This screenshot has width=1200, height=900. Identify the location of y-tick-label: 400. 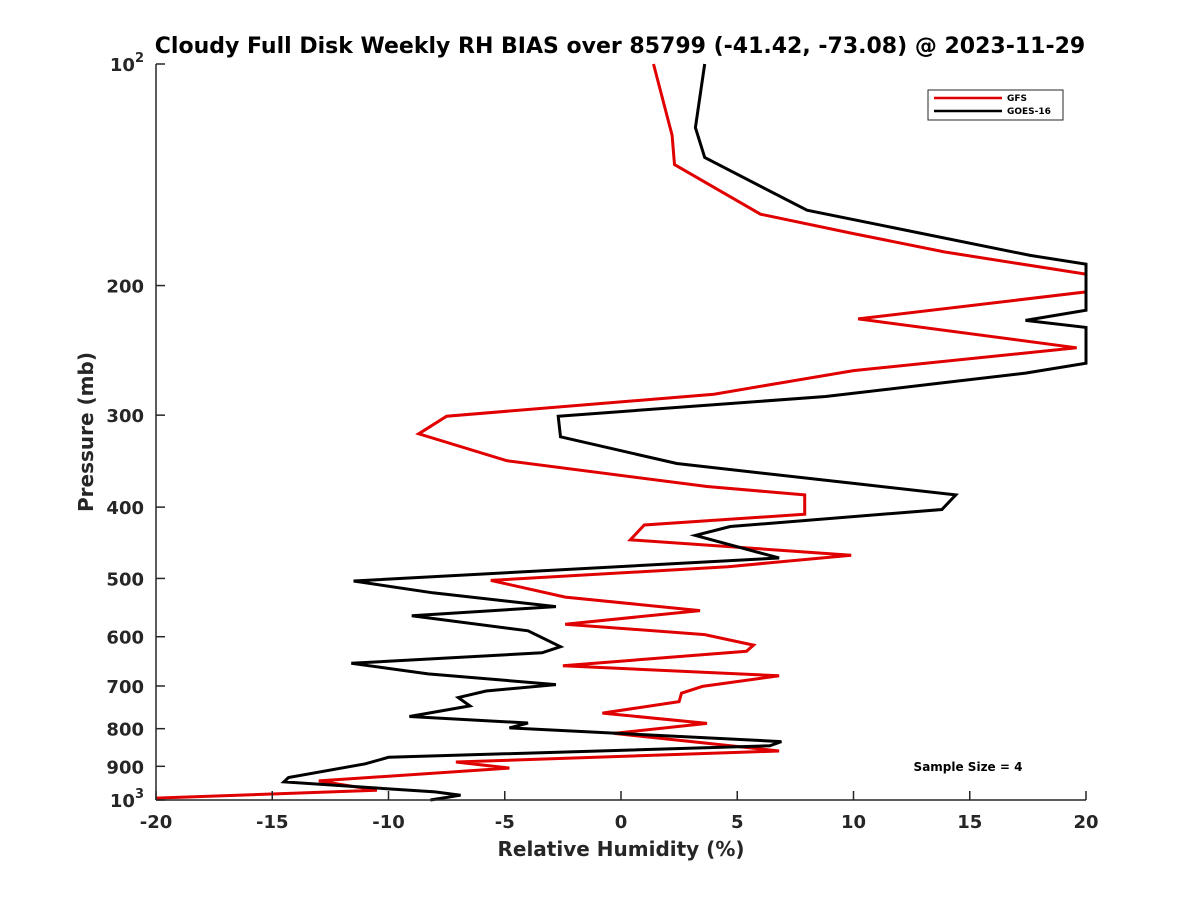
(125, 508).